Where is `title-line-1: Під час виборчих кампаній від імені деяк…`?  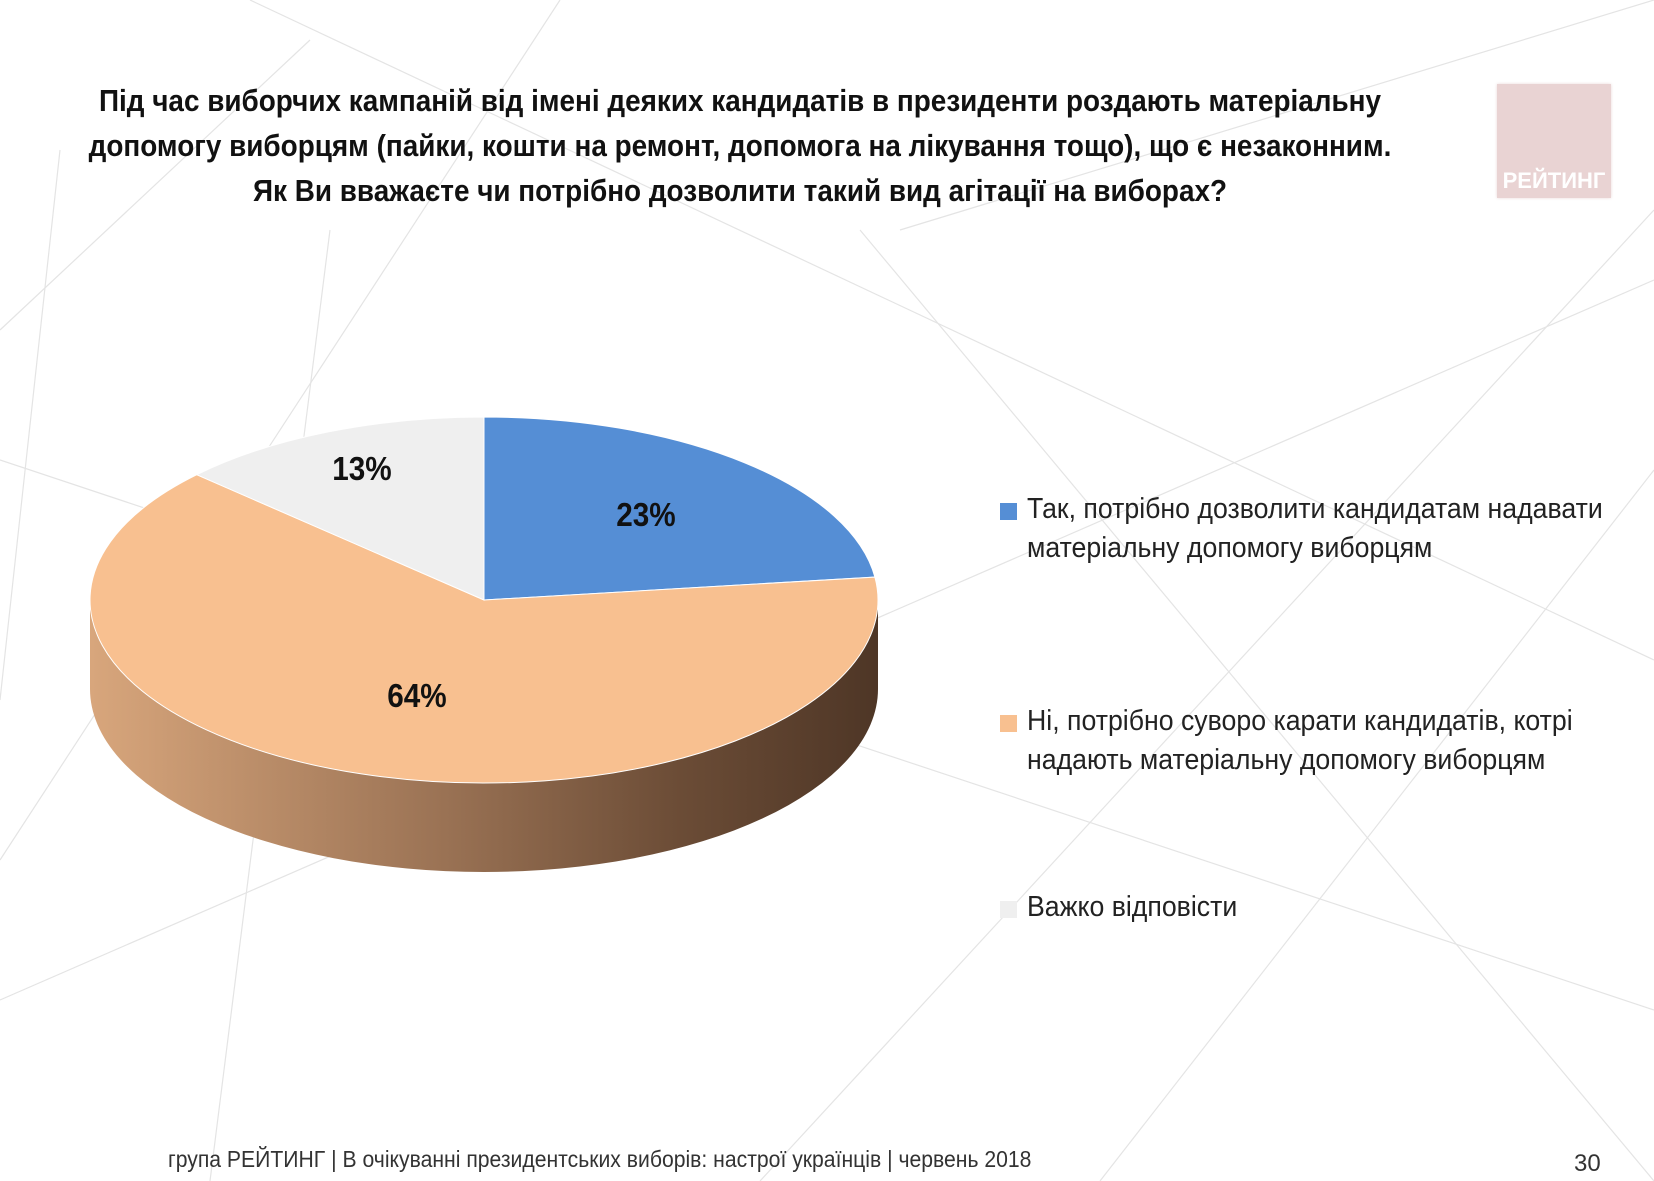
title-line-1: Під час виборчих кампаній від імені деяк… is located at coordinates (740, 100).